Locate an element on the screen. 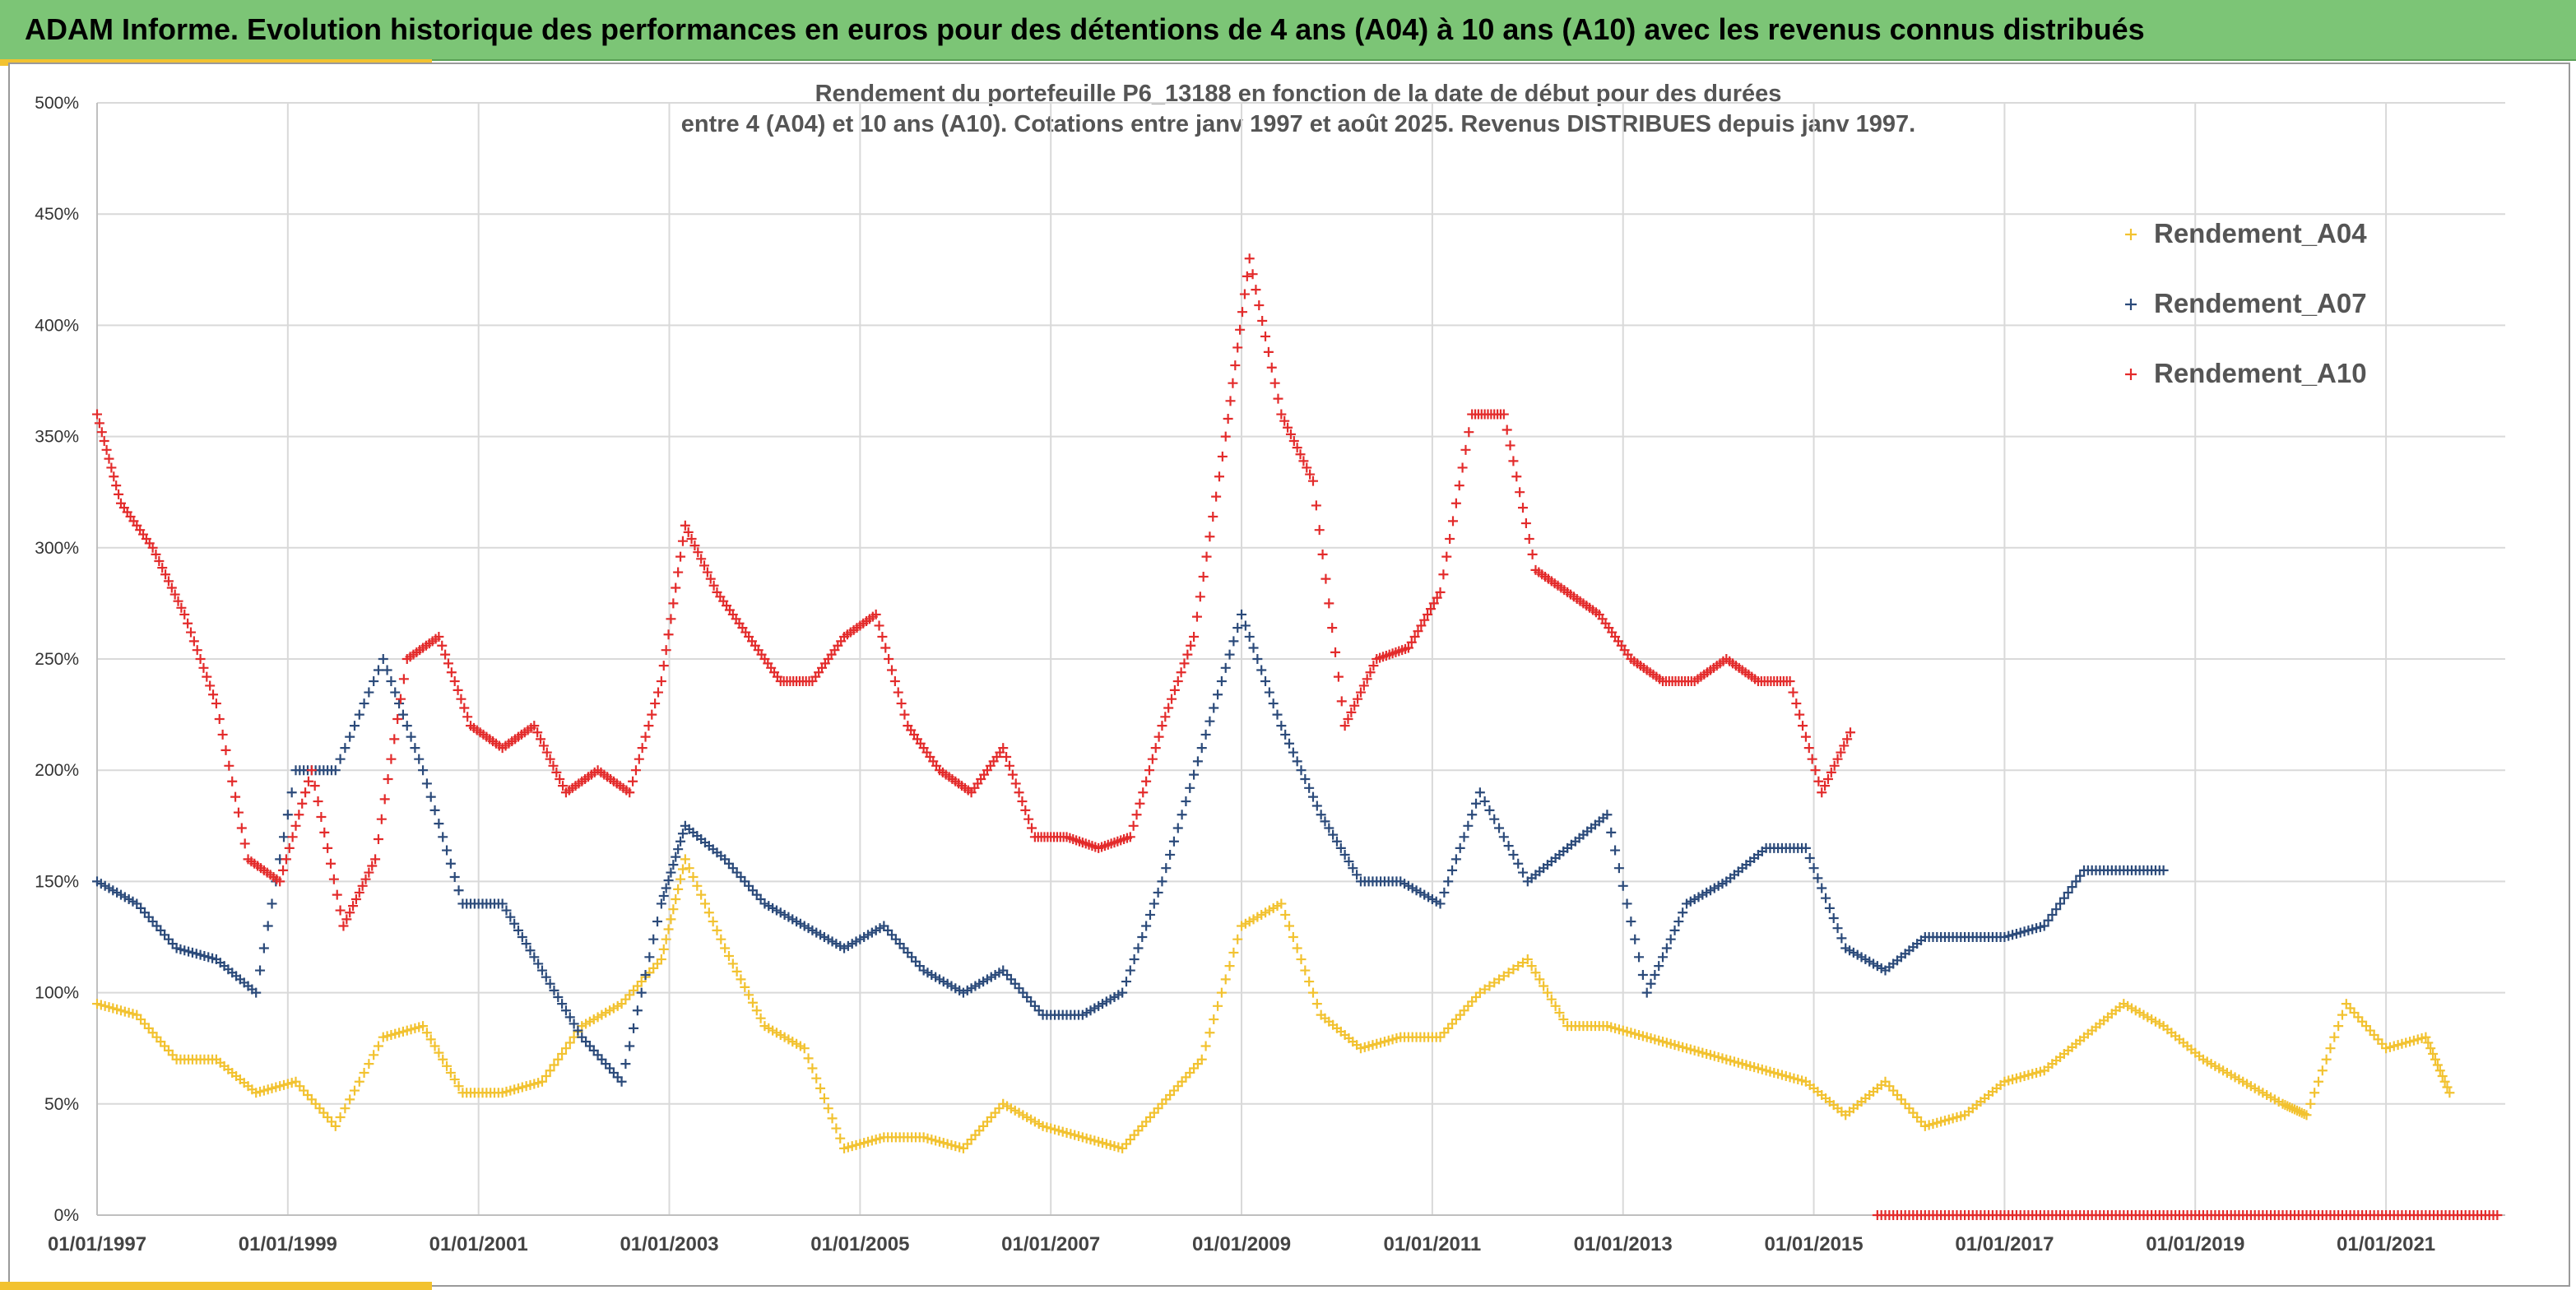 The height and width of the screenshot is (1290, 2576). legend-item: Rendement_A07 is located at coordinates (2246, 303).